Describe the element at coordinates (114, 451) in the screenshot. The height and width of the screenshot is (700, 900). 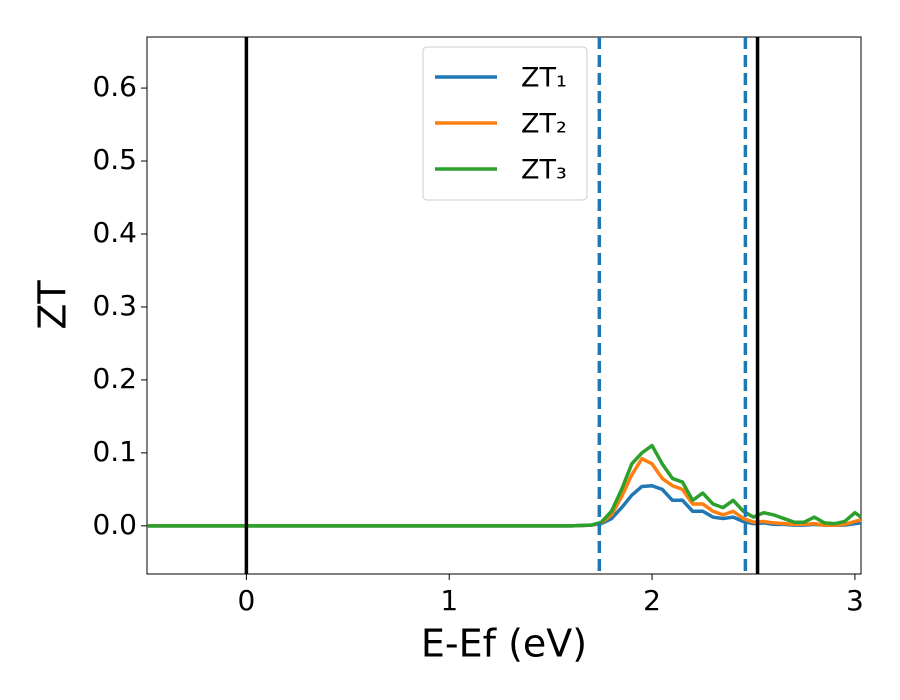
I see `y-tick-label: 0.1` at that location.